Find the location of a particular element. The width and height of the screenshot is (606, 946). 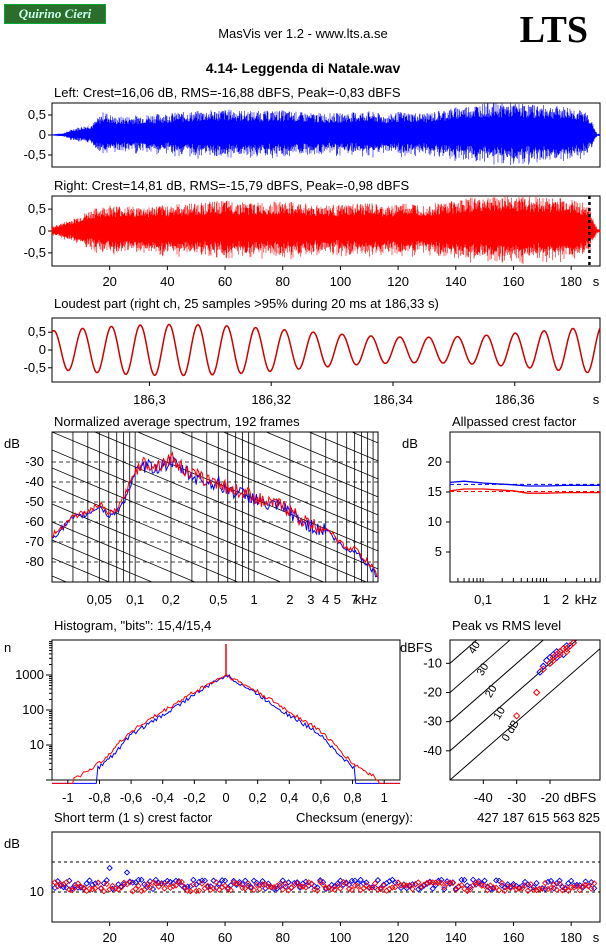

histogram-xtick-label: 0,6 is located at coordinates (321, 797).